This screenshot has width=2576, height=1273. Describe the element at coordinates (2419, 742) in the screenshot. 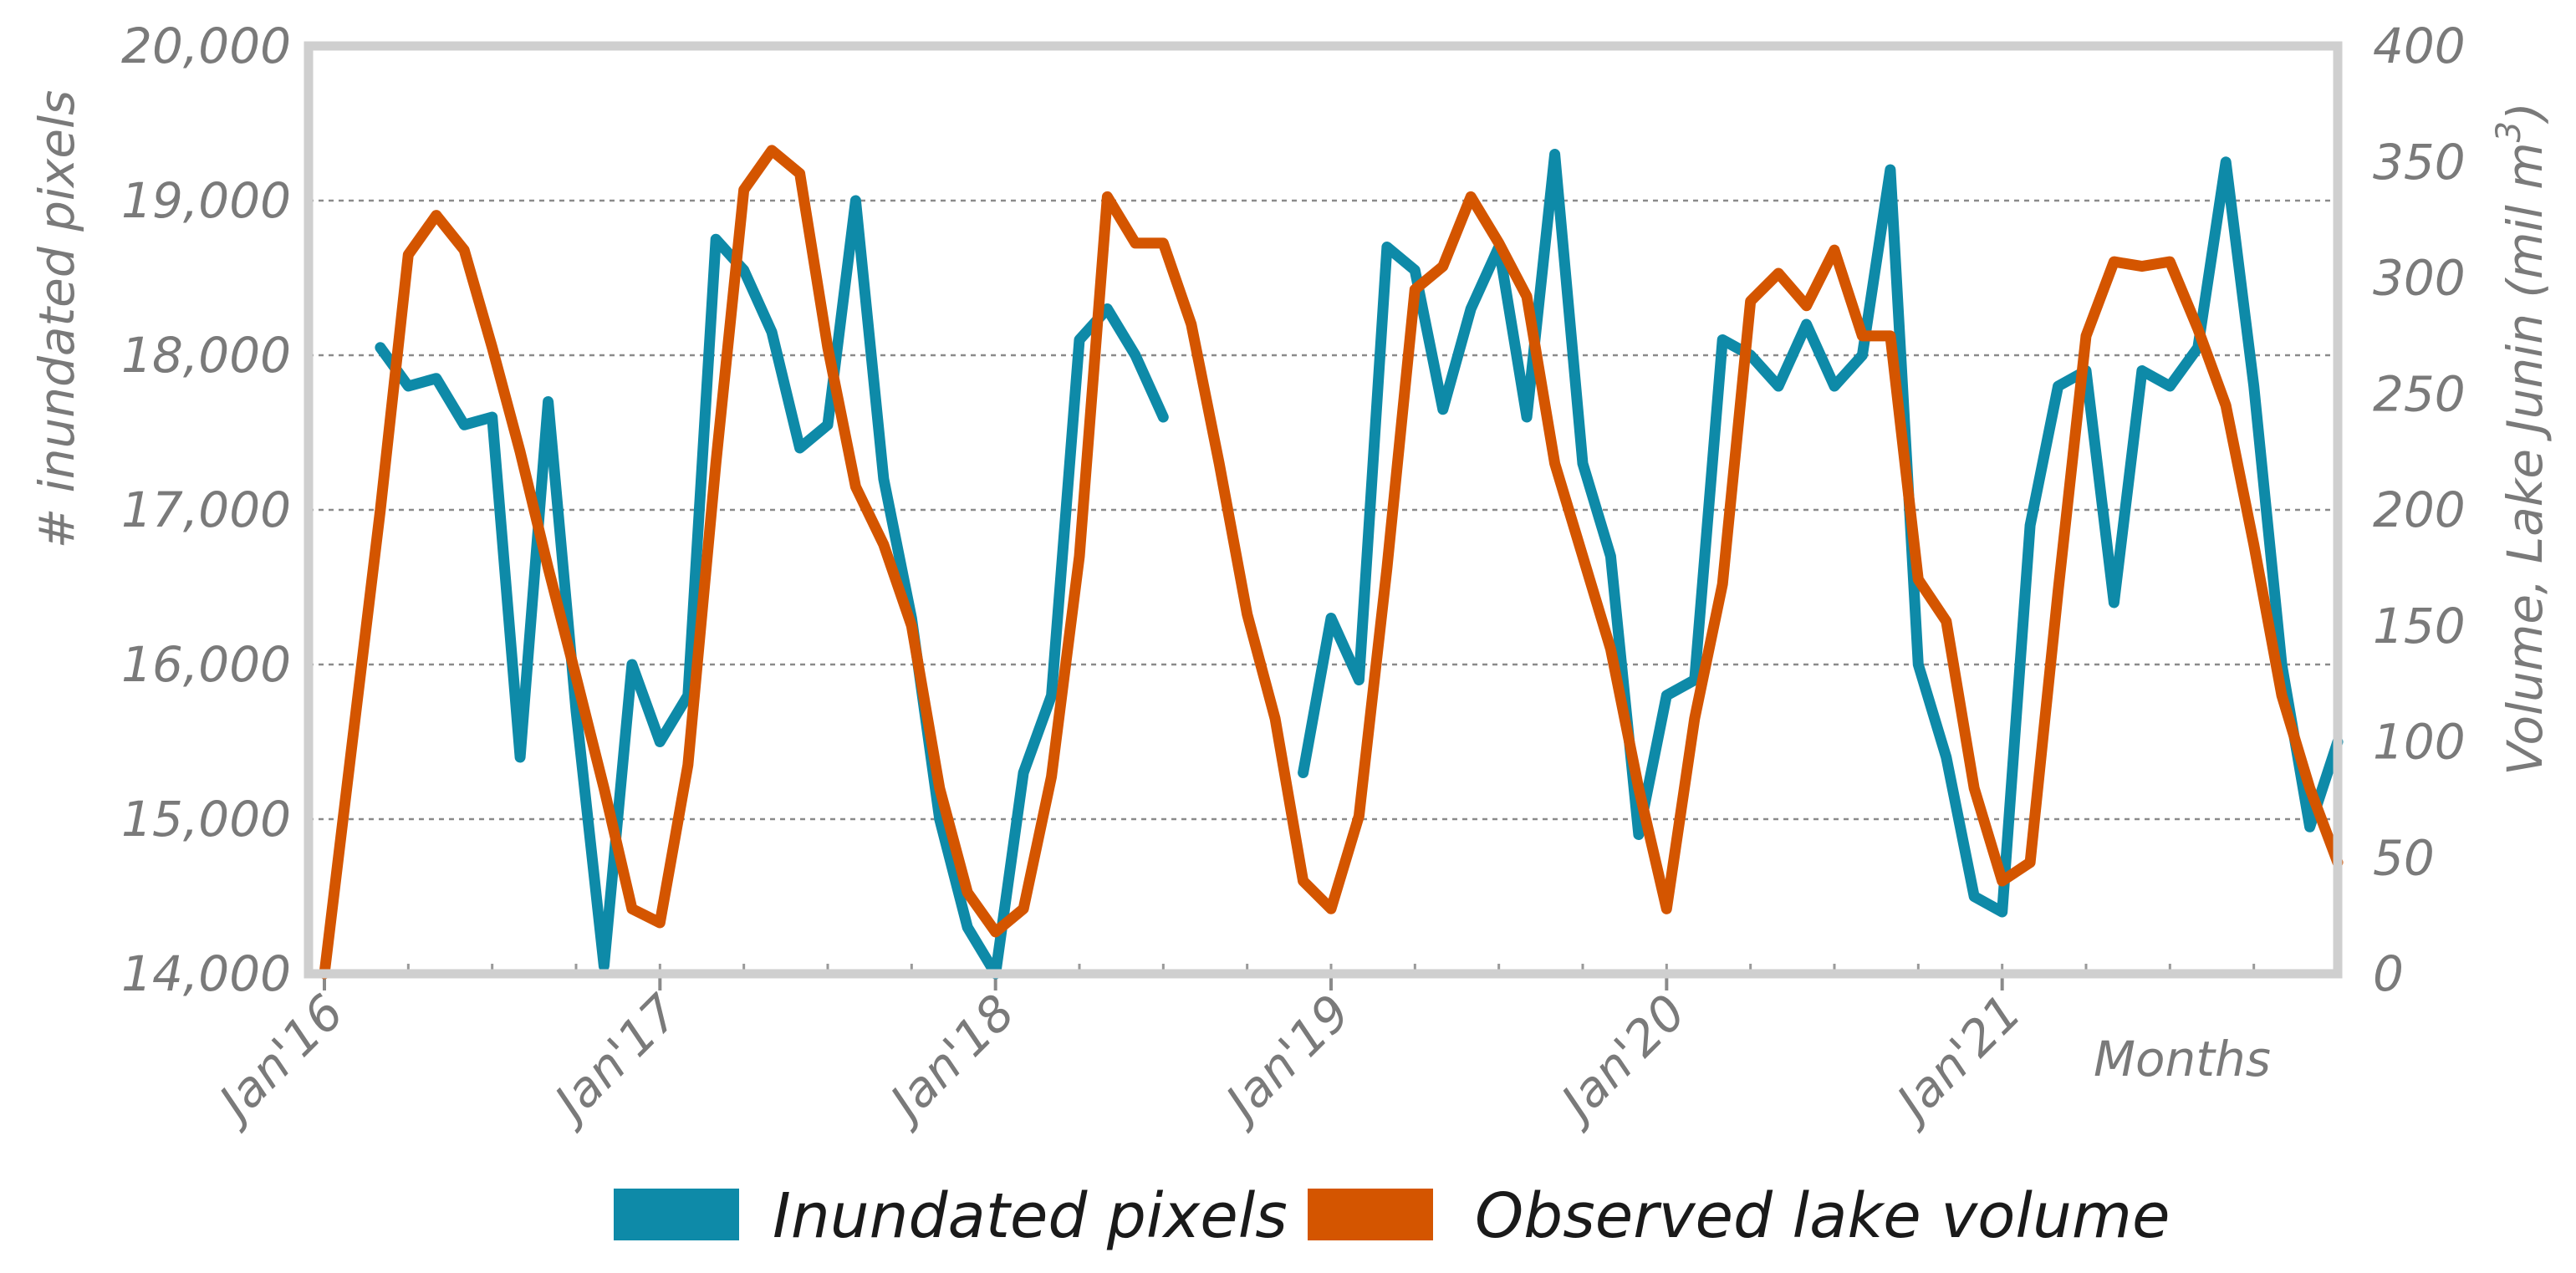

I see `y-right-tick-label: 100` at that location.